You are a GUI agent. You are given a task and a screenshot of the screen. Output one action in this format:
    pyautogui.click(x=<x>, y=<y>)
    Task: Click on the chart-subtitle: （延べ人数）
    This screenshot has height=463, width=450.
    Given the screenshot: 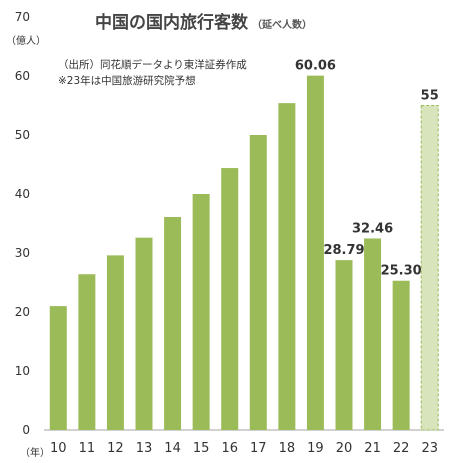 What is the action you would take?
    pyautogui.click(x=282, y=25)
    